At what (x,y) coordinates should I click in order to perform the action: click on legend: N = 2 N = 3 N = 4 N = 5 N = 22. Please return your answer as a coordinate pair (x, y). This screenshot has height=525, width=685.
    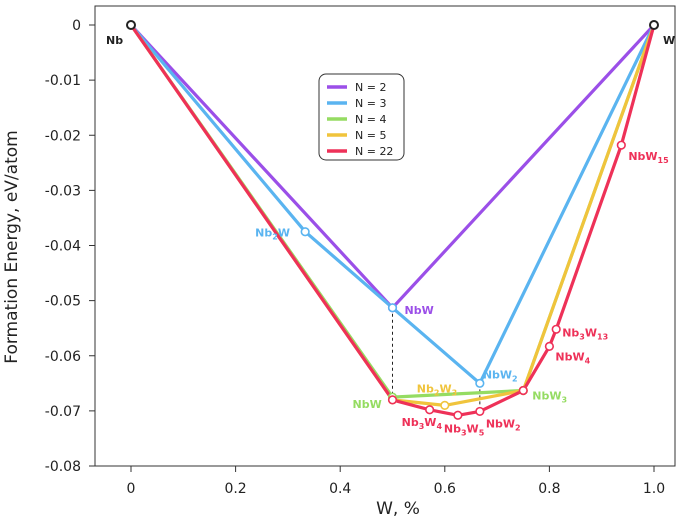
    Looking at the image, I should click on (361, 117).